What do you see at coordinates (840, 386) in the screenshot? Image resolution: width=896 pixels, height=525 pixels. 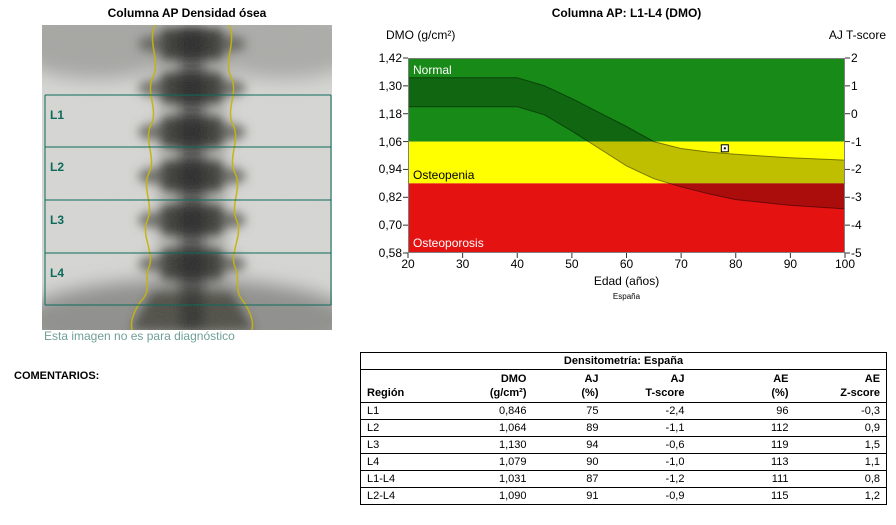 I see `column-header: AE Z-score` at bounding box center [840, 386].